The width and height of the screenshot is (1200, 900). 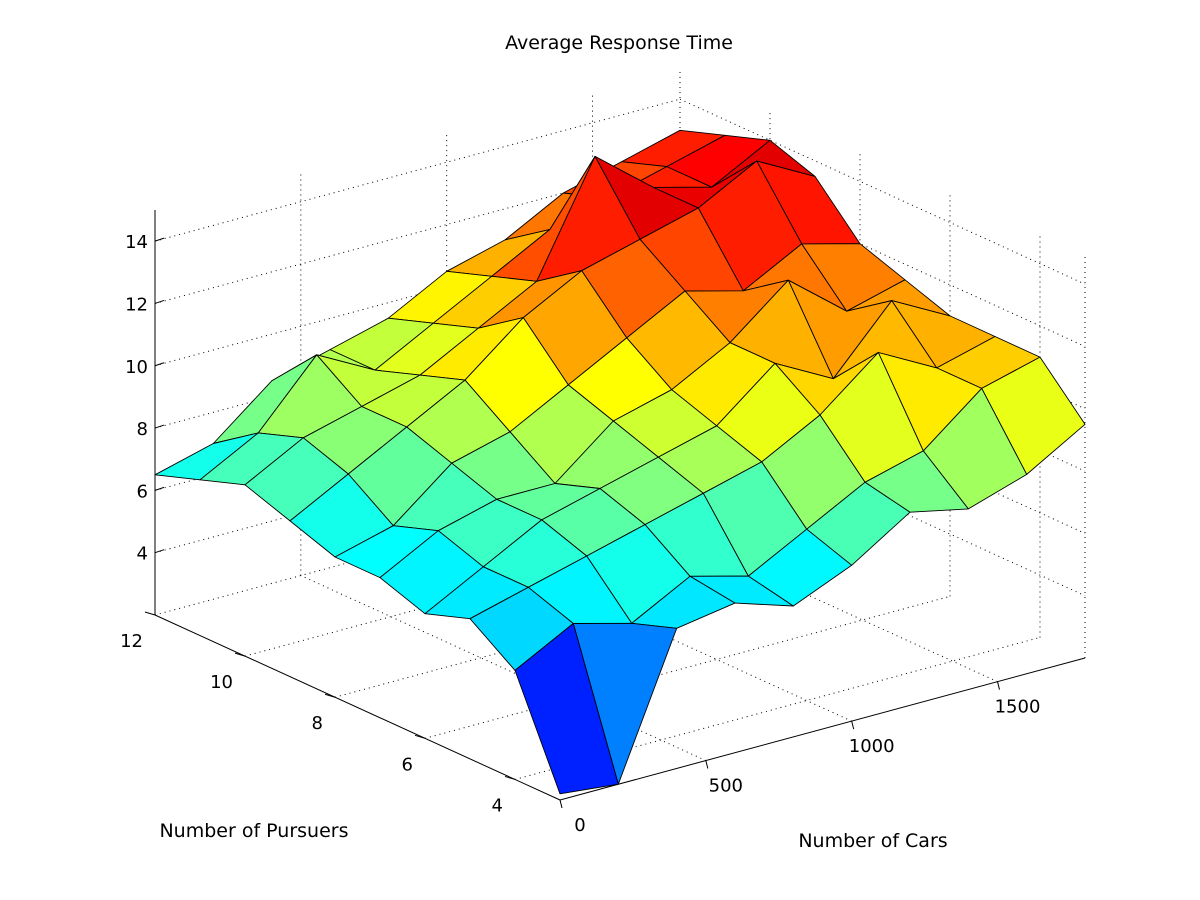 What do you see at coordinates (579, 825) in the screenshot?
I see `tick-label: 0` at bounding box center [579, 825].